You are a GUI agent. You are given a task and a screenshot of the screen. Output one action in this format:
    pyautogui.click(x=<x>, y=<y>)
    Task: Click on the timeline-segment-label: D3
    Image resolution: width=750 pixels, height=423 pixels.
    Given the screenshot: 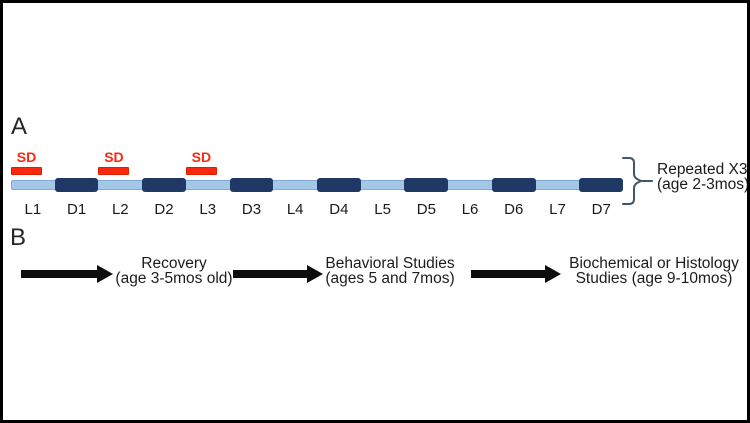 What is the action you would take?
    pyautogui.click(x=251, y=209)
    